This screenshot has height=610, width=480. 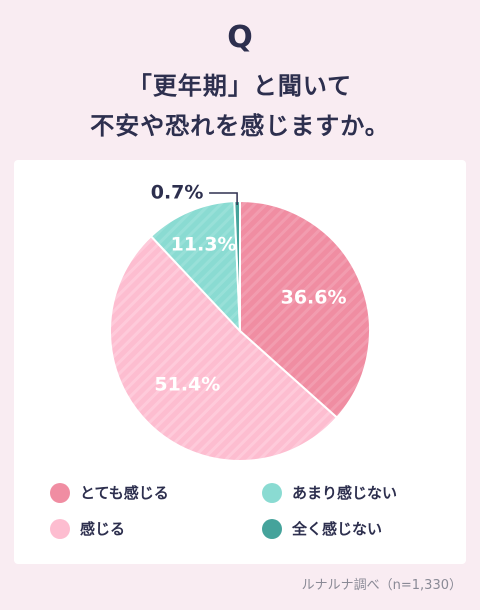 I want to click on question-mark: Q, so click(x=240, y=37).